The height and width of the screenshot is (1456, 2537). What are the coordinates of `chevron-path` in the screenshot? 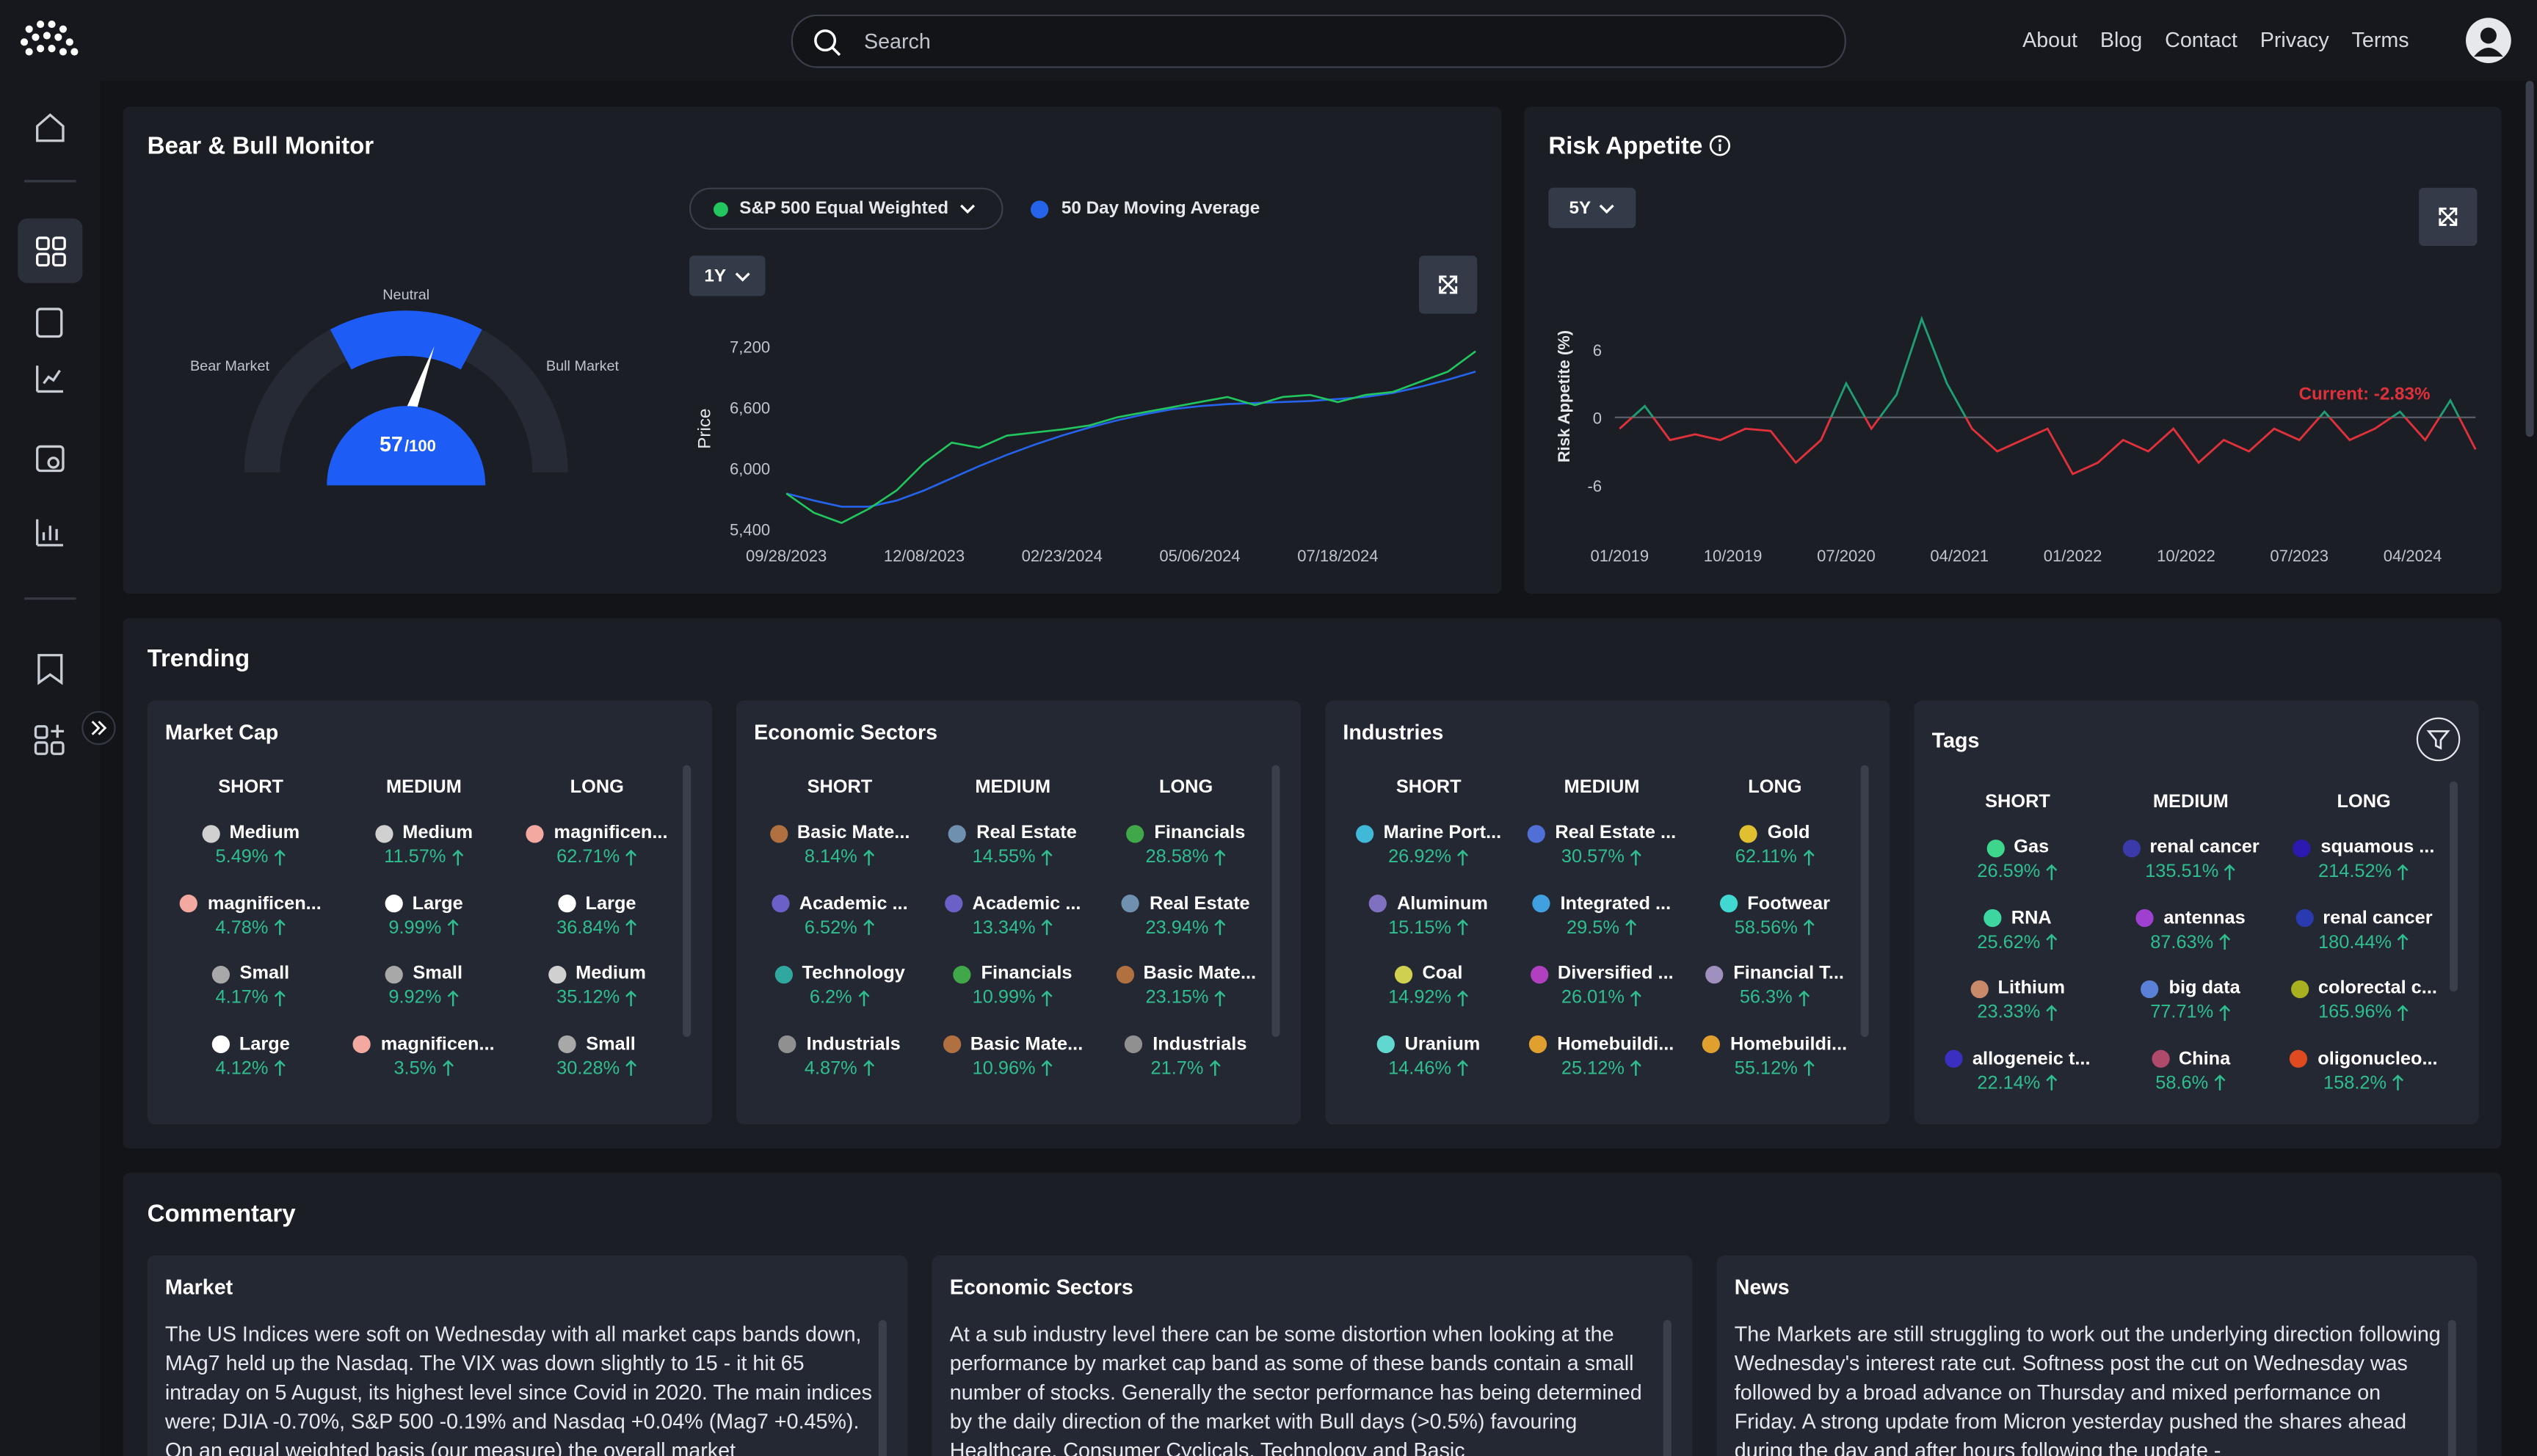 It's located at (1608, 208).